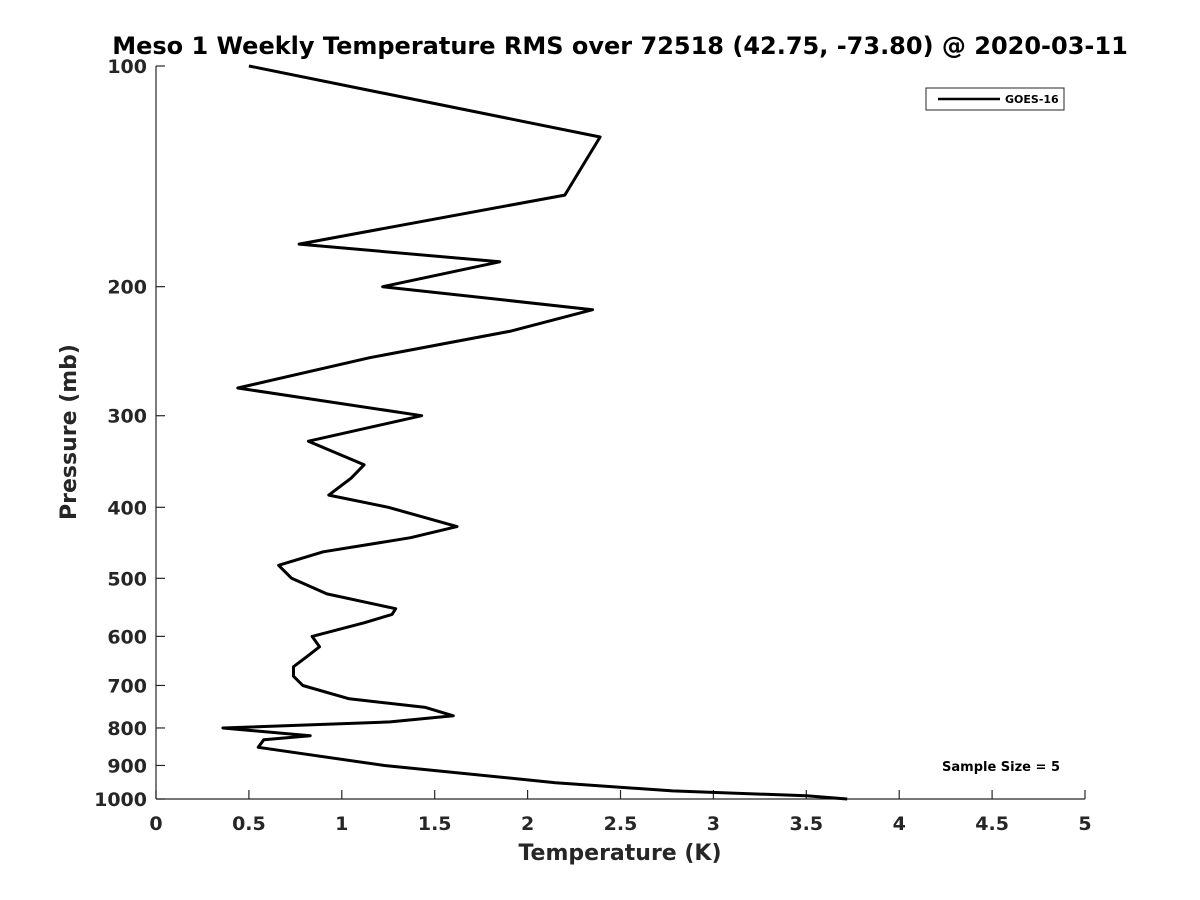 The image size is (1200, 900). What do you see at coordinates (127, 579) in the screenshot?
I see `y-tick-label: 500` at bounding box center [127, 579].